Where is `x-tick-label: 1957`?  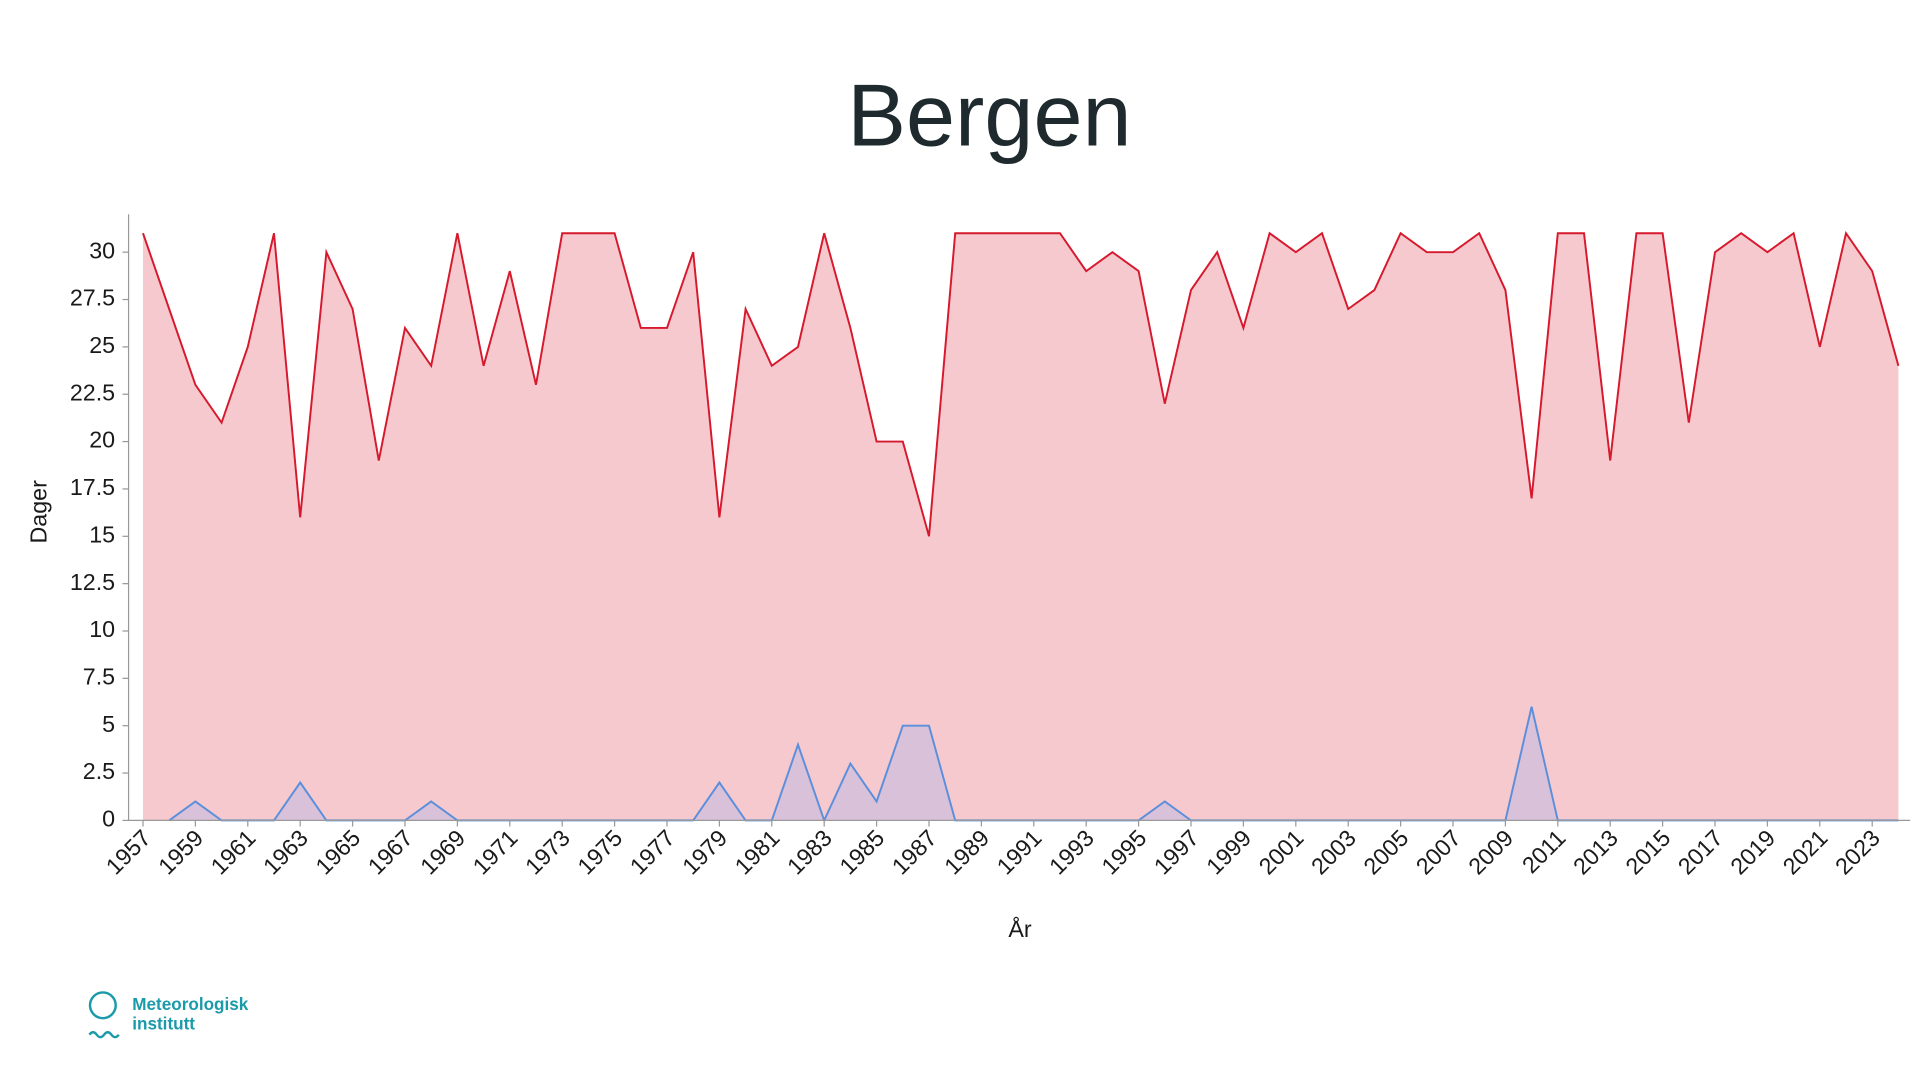
x-tick-label: 1957 is located at coordinates (128, 852).